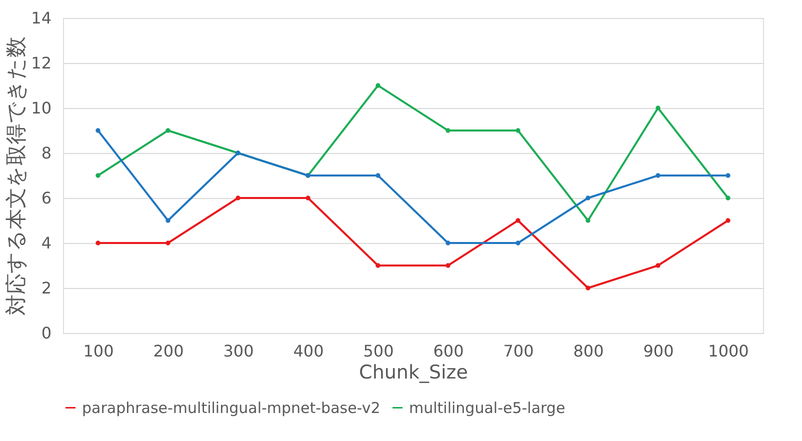 This screenshot has height=441, width=802. I want to click on y-tick-label: 6, so click(46, 198).